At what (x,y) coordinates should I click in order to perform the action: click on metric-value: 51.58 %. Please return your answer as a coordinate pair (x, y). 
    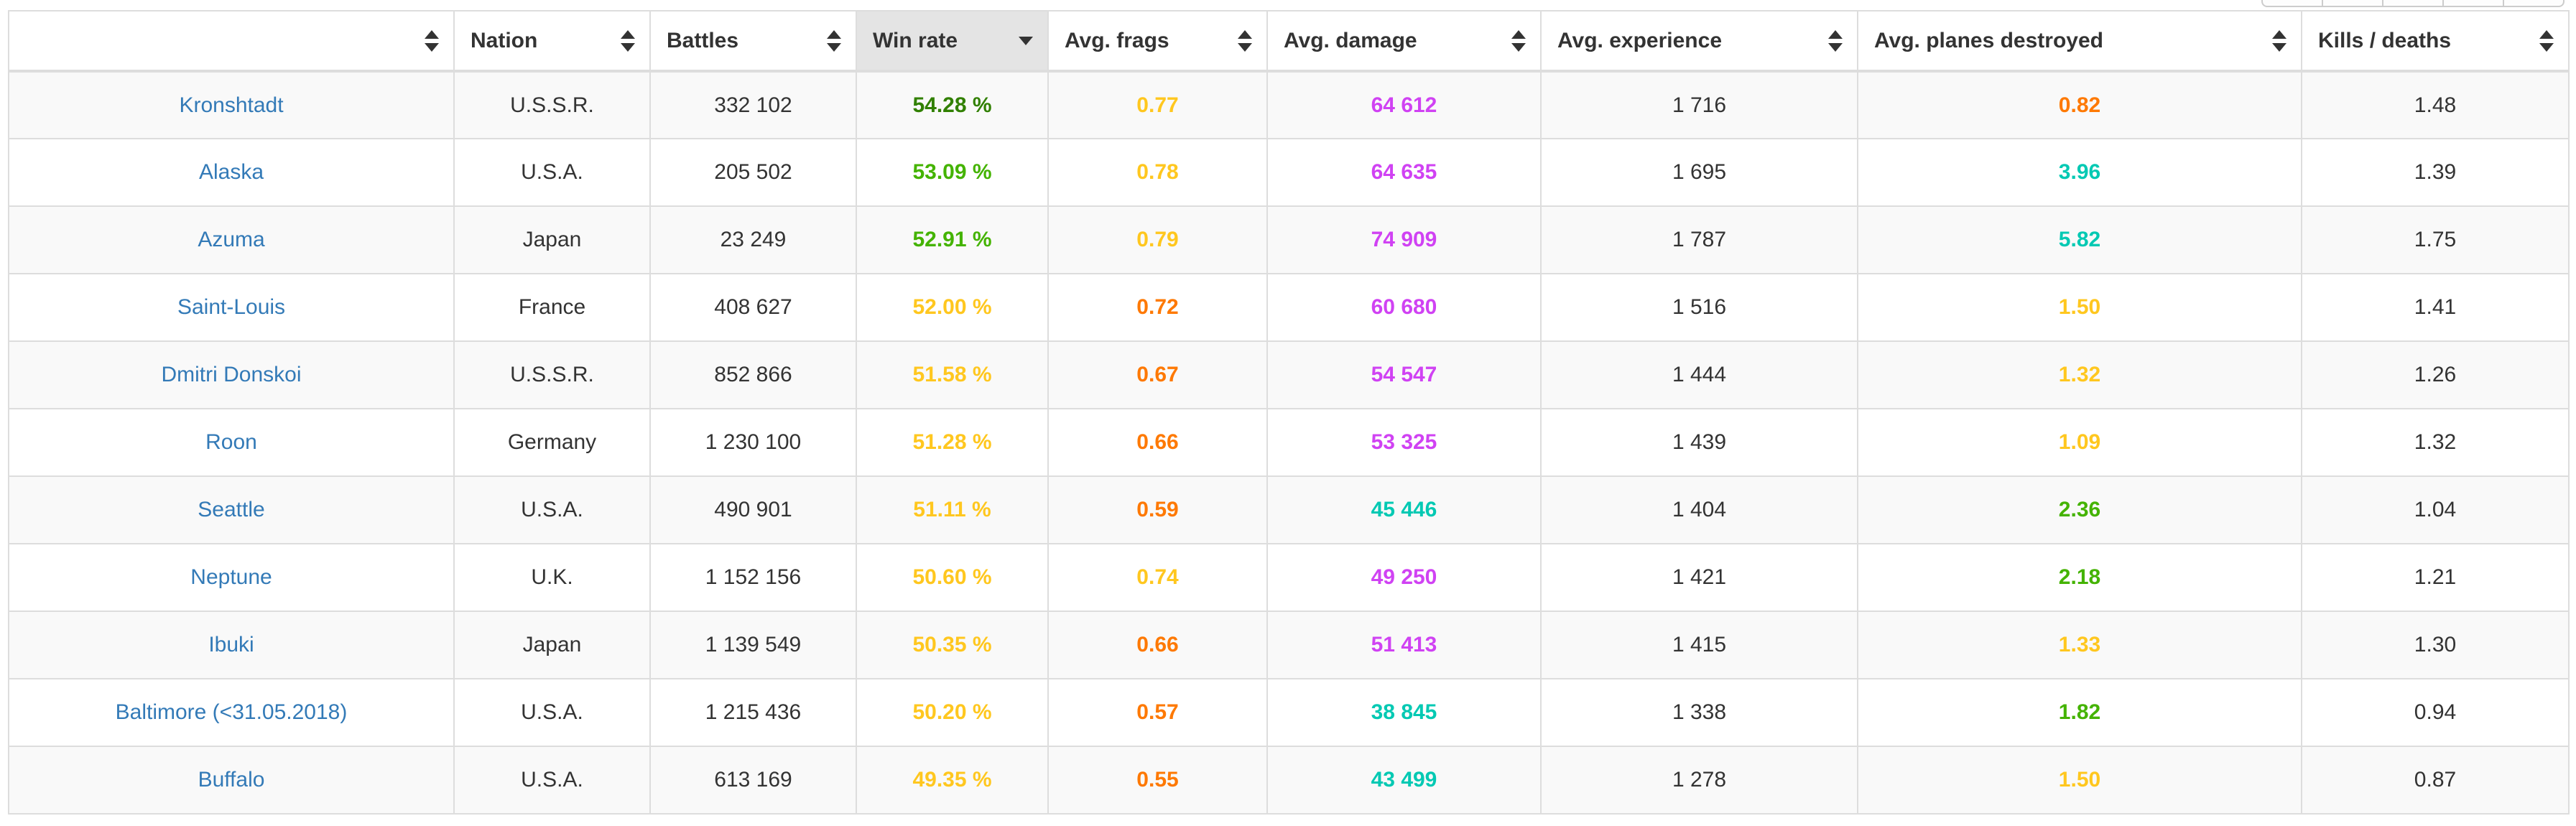
    Looking at the image, I should click on (952, 374).